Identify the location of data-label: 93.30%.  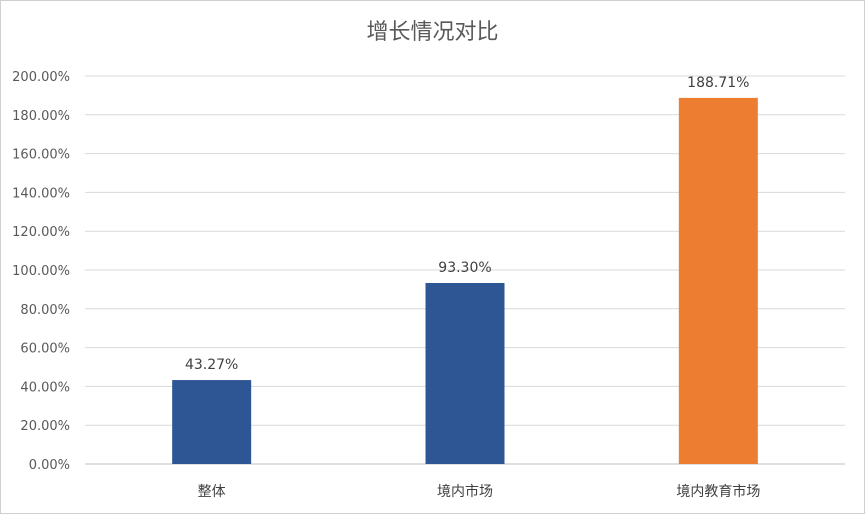
(464, 268).